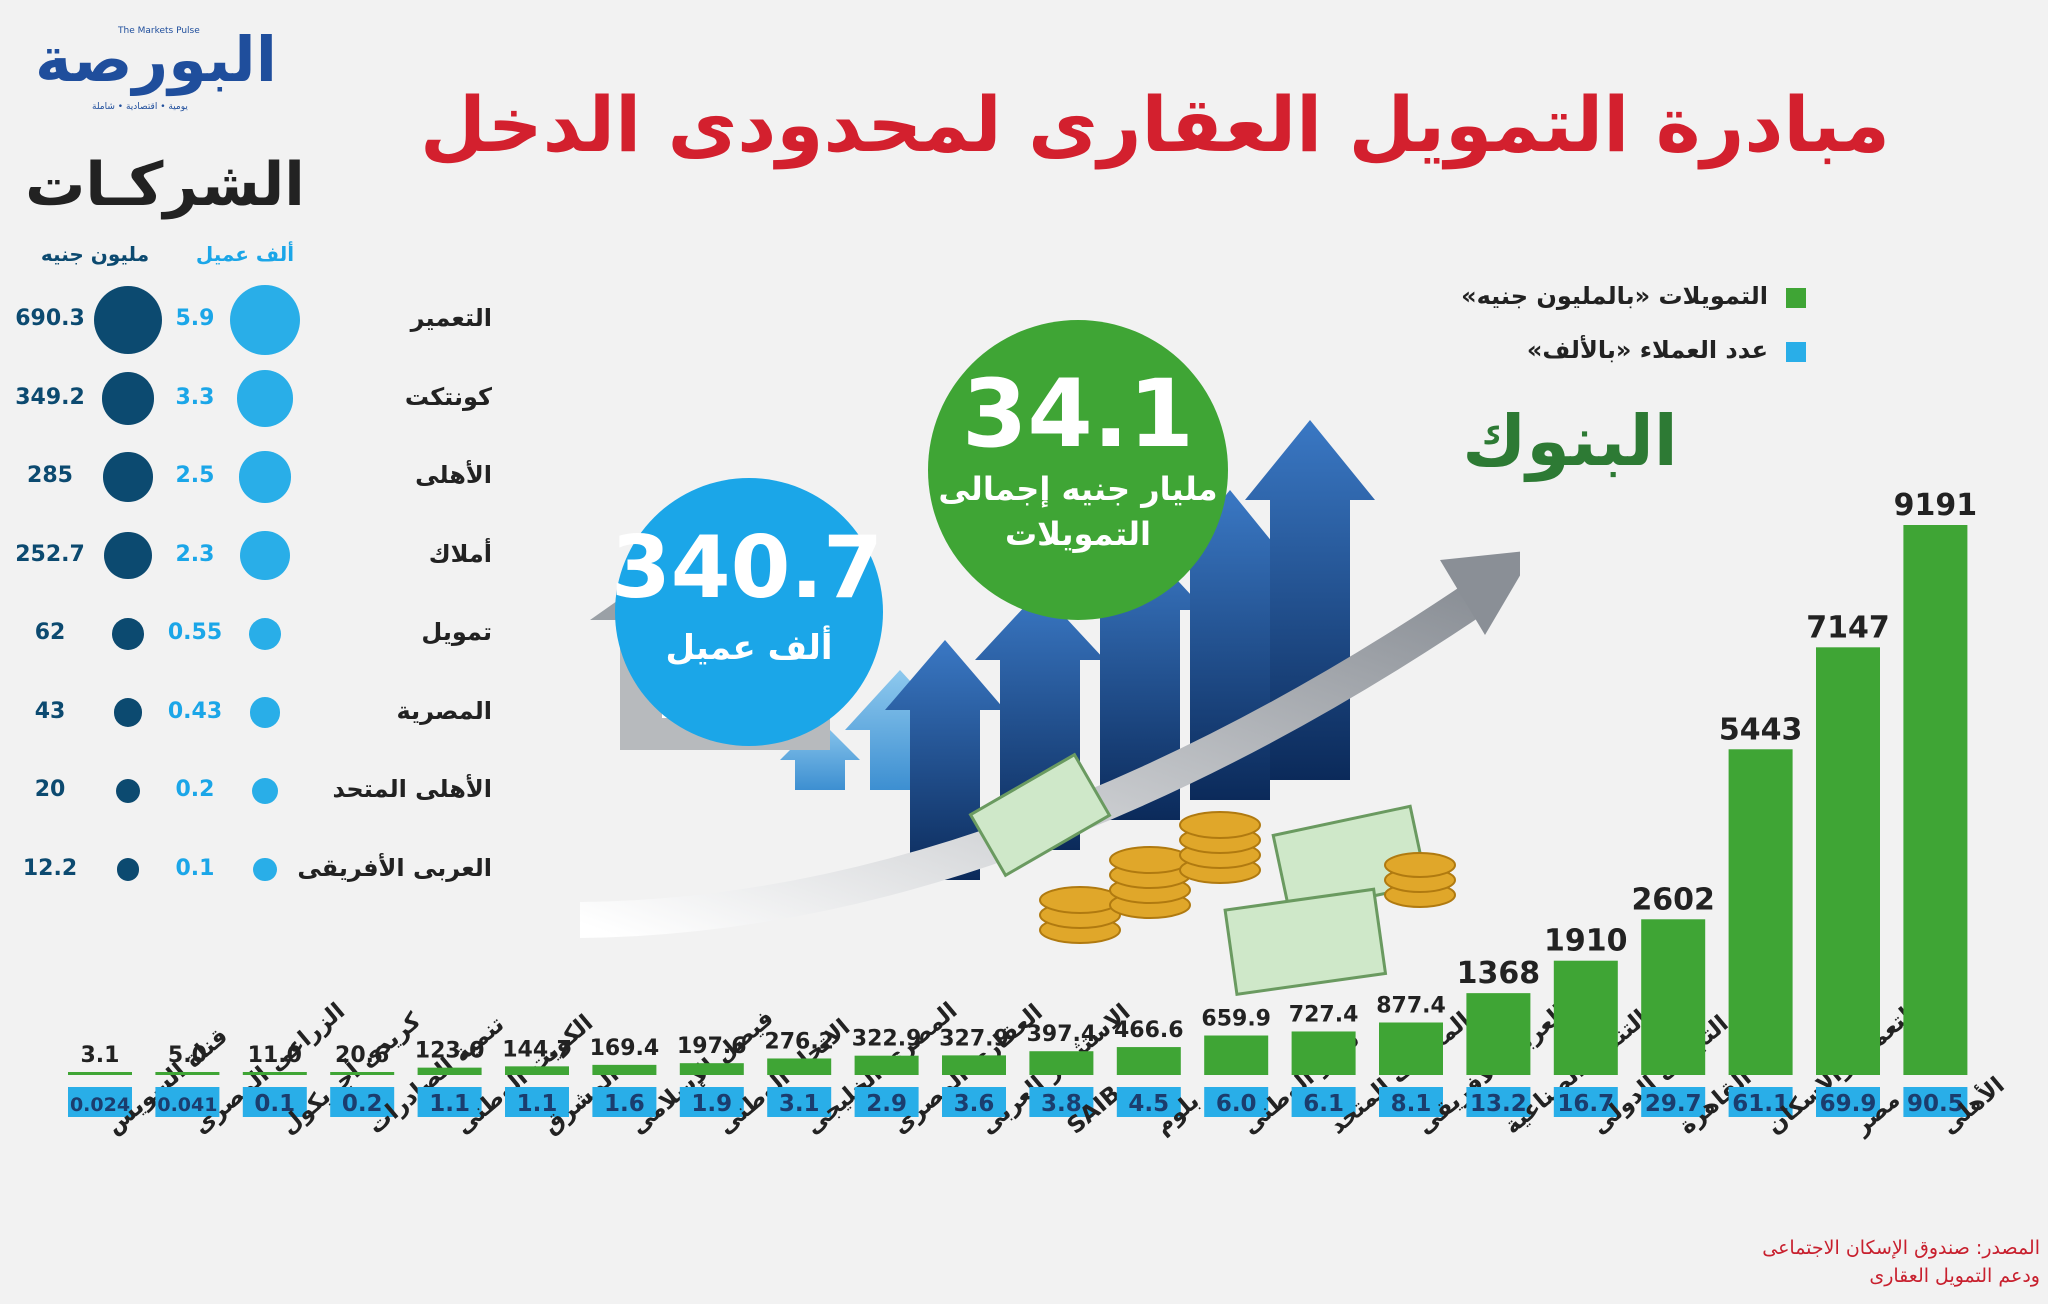  What do you see at coordinates (1323, 1104) in the screenshot?
I see `clients-value-label: 6.1` at bounding box center [1323, 1104].